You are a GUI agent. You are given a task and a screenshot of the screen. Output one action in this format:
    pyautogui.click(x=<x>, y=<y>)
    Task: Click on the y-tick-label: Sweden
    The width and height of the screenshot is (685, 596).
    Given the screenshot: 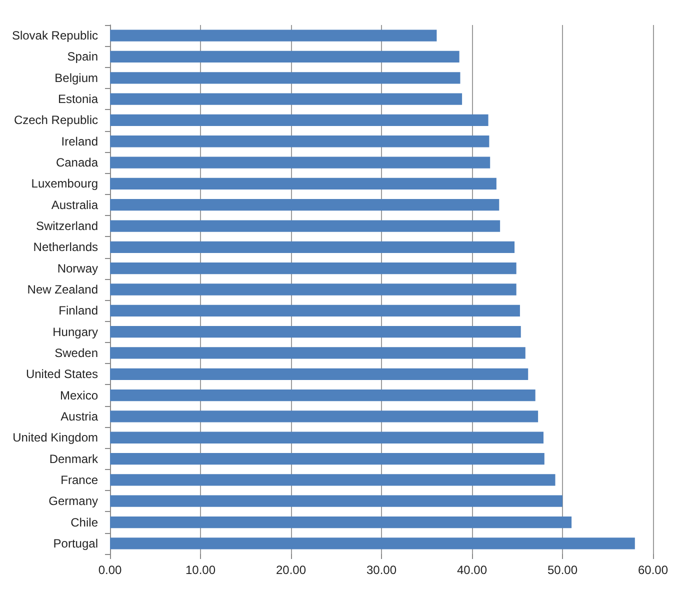 What is the action you would take?
    pyautogui.click(x=76, y=353)
    